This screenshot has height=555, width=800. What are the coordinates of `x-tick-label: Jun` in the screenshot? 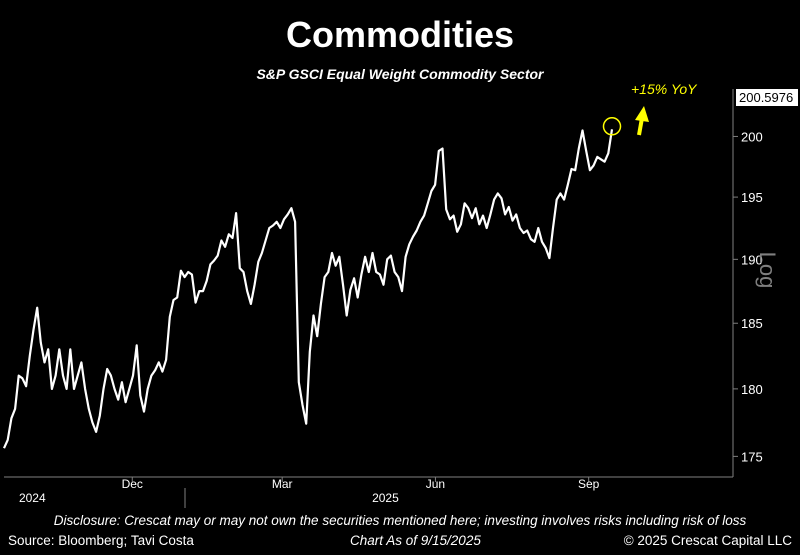 It's located at (435, 484).